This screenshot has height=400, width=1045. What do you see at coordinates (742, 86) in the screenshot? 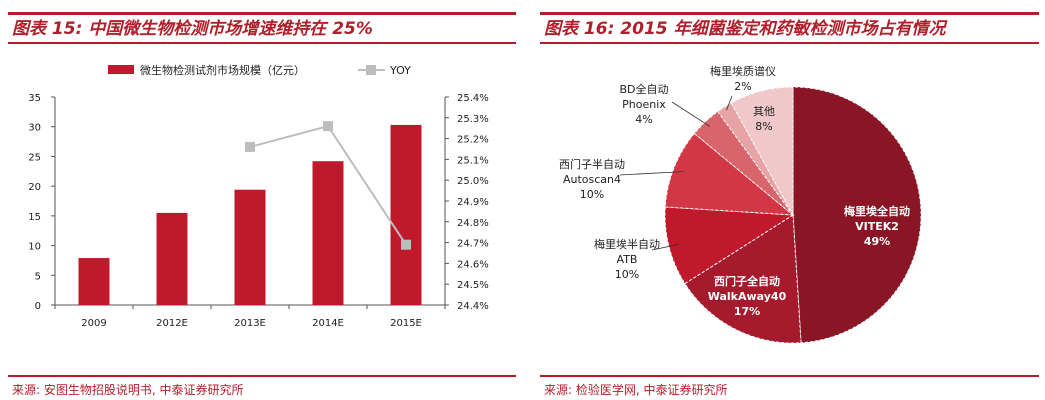
I see `pie-slice-percent: 2%` at bounding box center [742, 86].